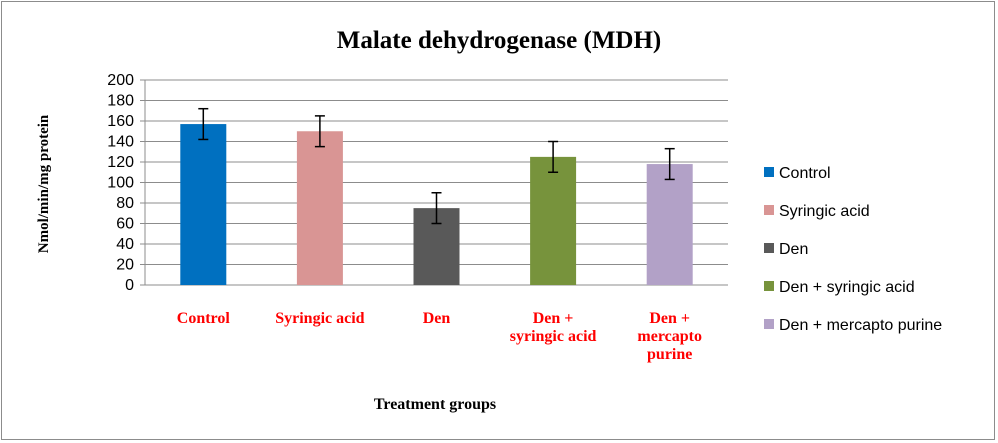 The width and height of the screenshot is (998, 443). What do you see at coordinates (793, 249) in the screenshot?
I see `legend-label: Den` at bounding box center [793, 249].